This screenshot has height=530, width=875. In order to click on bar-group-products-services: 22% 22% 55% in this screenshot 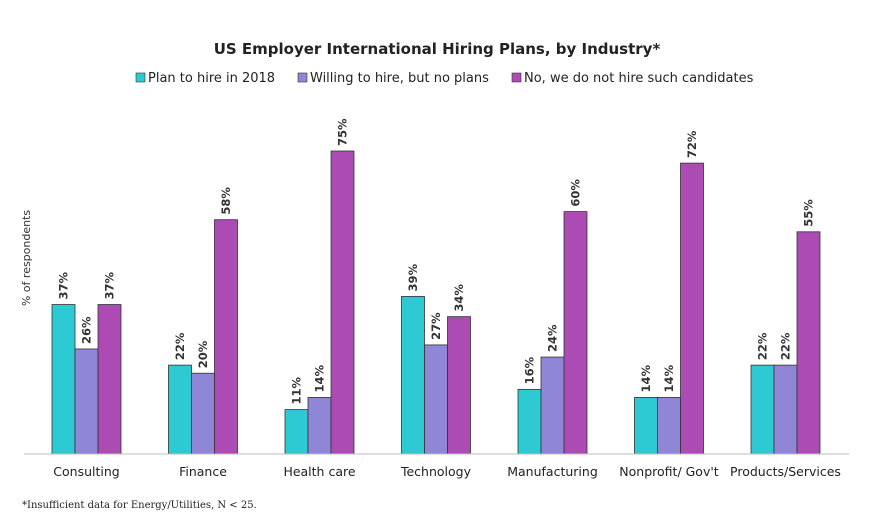, I will do `click(785, 327)`.